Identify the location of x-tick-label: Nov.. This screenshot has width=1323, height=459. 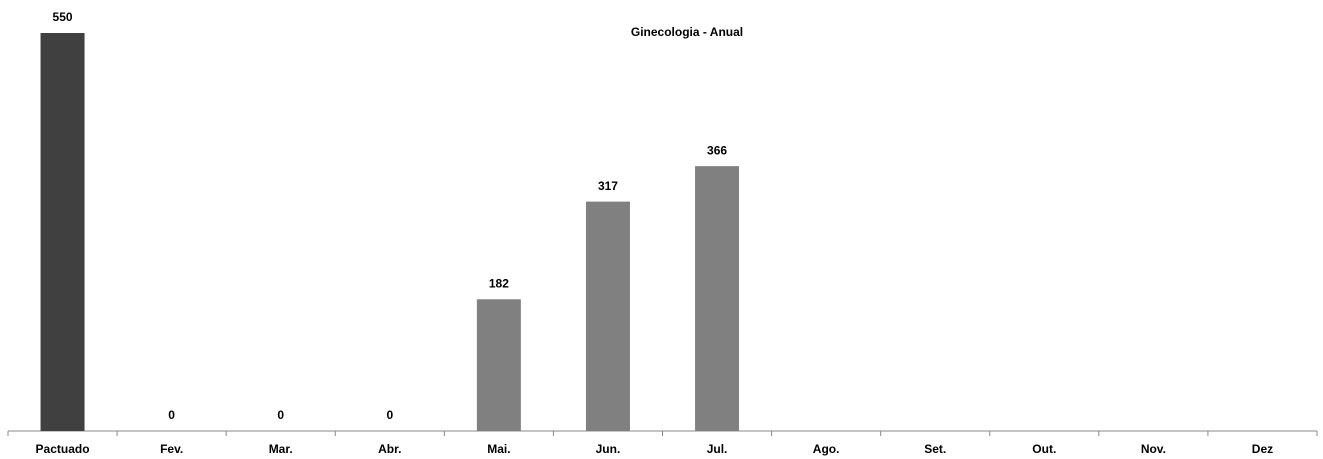
(1153, 449).